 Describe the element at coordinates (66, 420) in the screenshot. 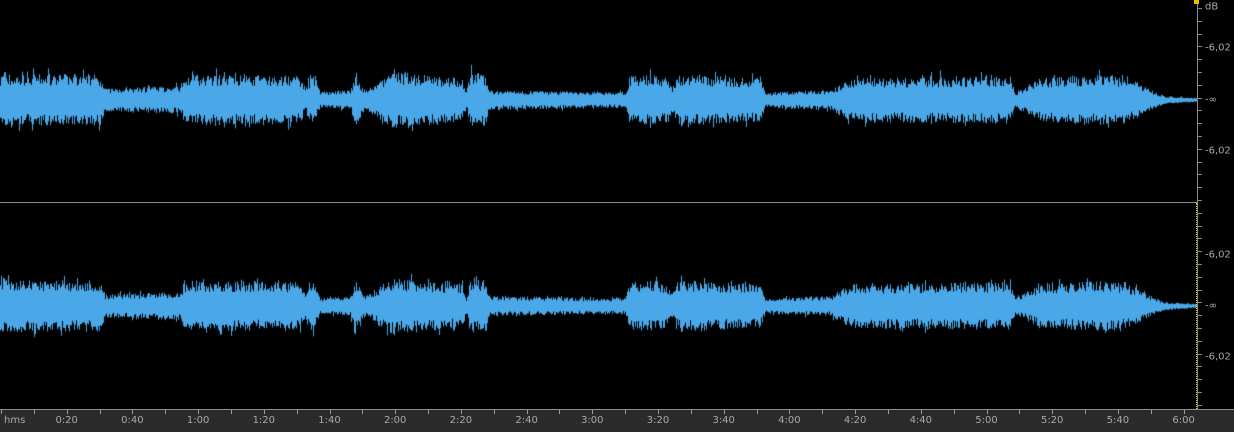

I see `time-label: 0:20` at that location.